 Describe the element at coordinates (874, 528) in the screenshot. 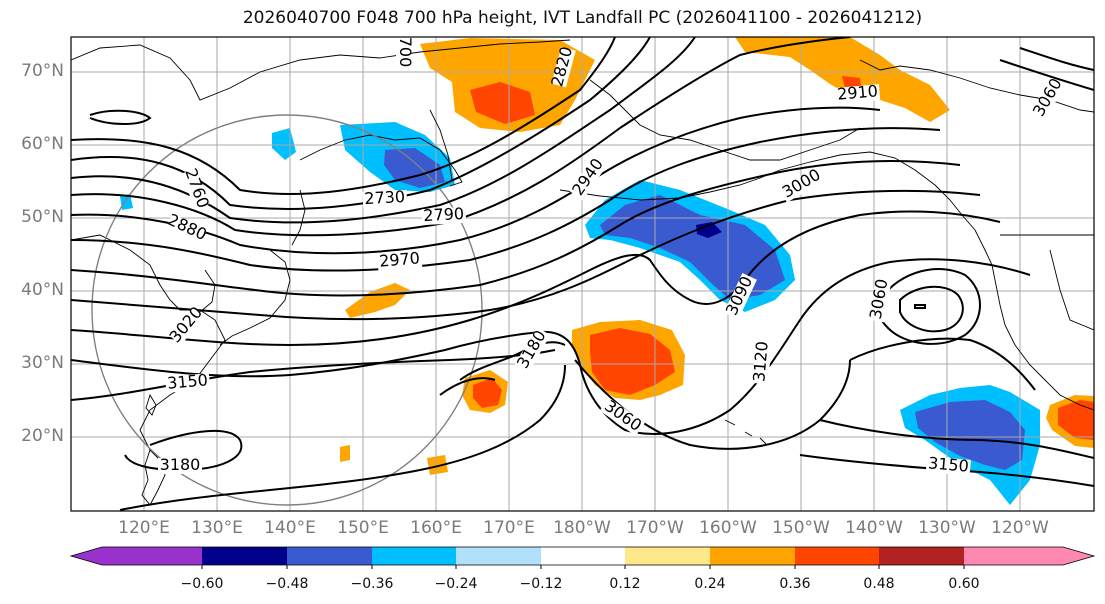

I see `lon-label: 140°W` at that location.